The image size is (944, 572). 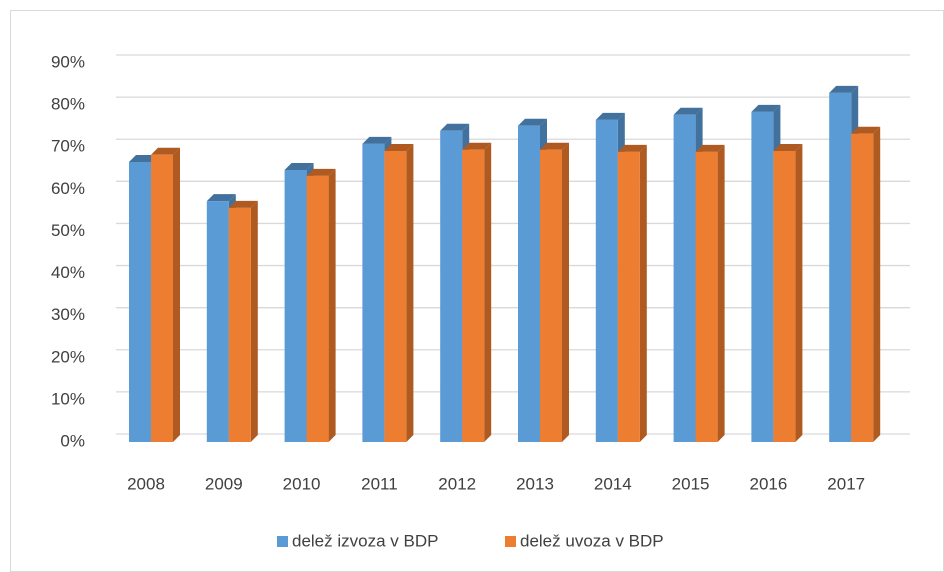 What do you see at coordinates (535, 483) in the screenshot?
I see `x-tick-label: 2013` at bounding box center [535, 483].